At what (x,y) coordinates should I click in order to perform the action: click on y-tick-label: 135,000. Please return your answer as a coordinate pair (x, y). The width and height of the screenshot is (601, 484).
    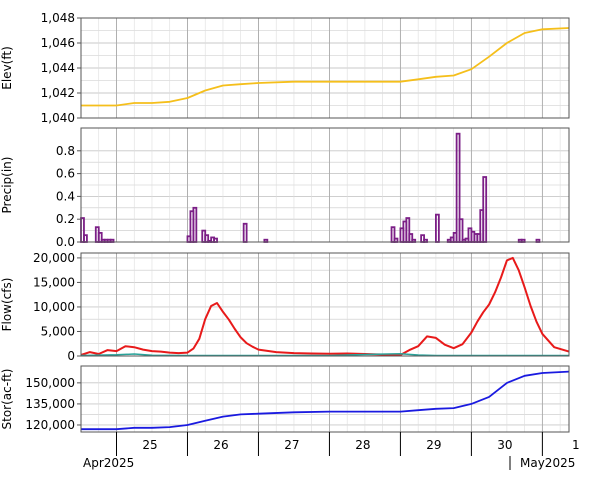
    Looking at the image, I should click on (50, 404).